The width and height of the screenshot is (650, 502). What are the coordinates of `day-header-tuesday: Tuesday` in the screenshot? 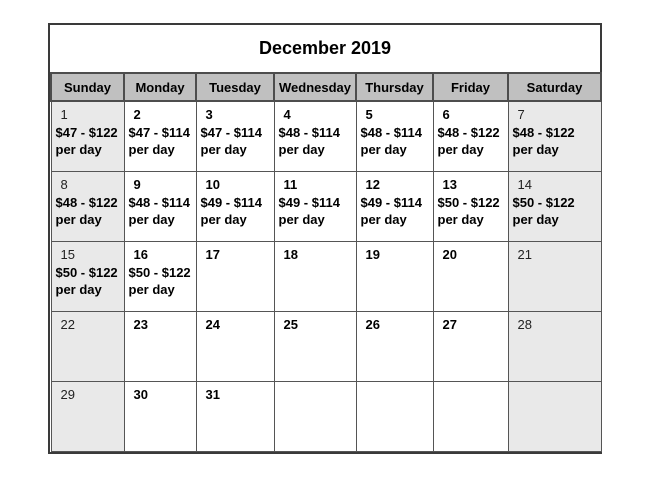 It's located at (235, 87).